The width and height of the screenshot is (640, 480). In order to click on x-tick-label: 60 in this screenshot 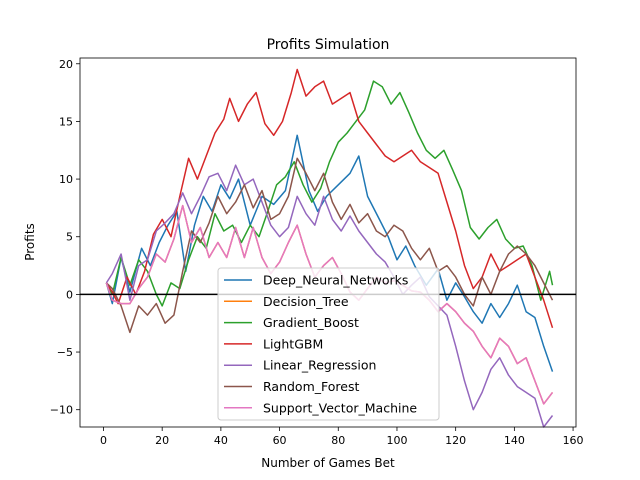, I will do `click(280, 440)`.